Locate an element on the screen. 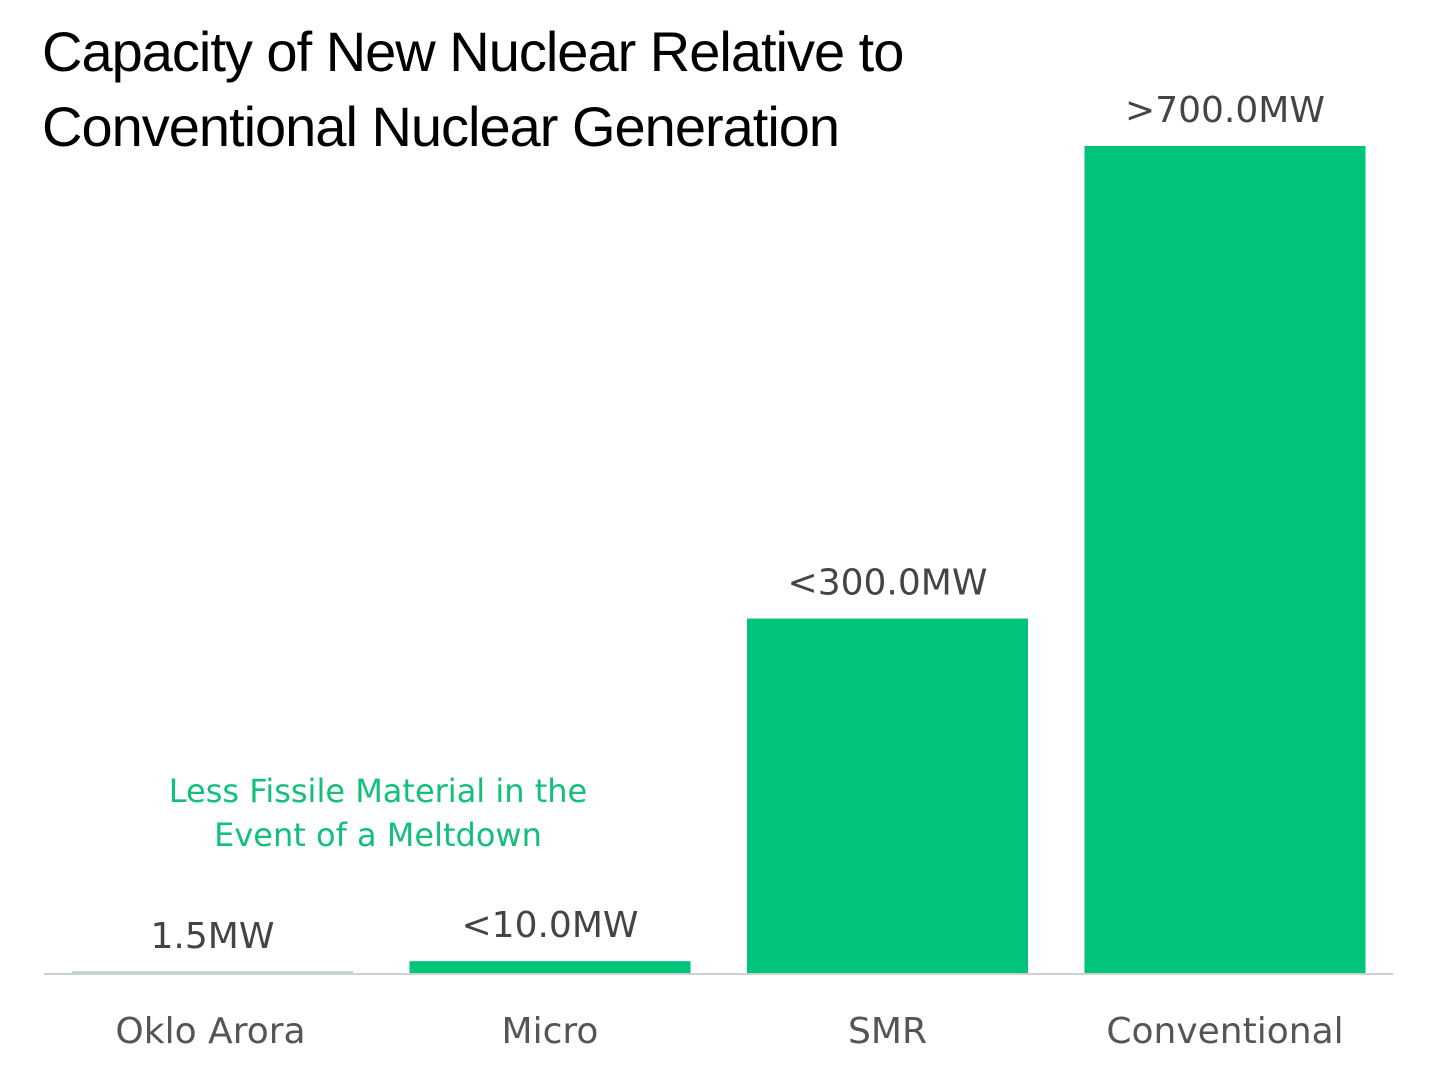 The image size is (1440, 1068). title-line-1: Capacity of New Nuclear Relative to is located at coordinates (473, 51).